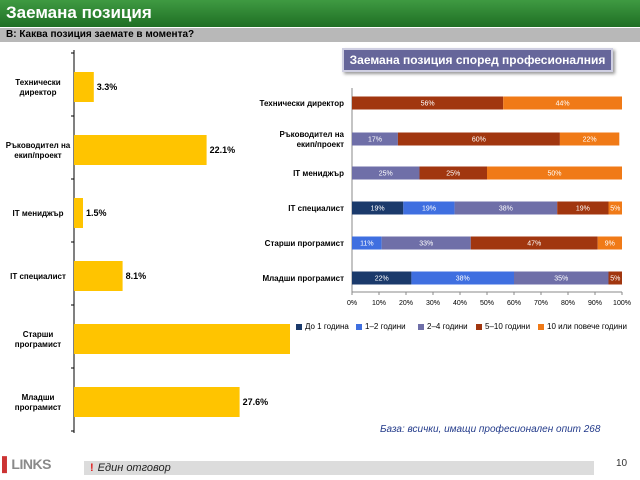  Describe the element at coordinates (96, 213) in the screenshot. I see `value-label-2: 1.5%` at that location.